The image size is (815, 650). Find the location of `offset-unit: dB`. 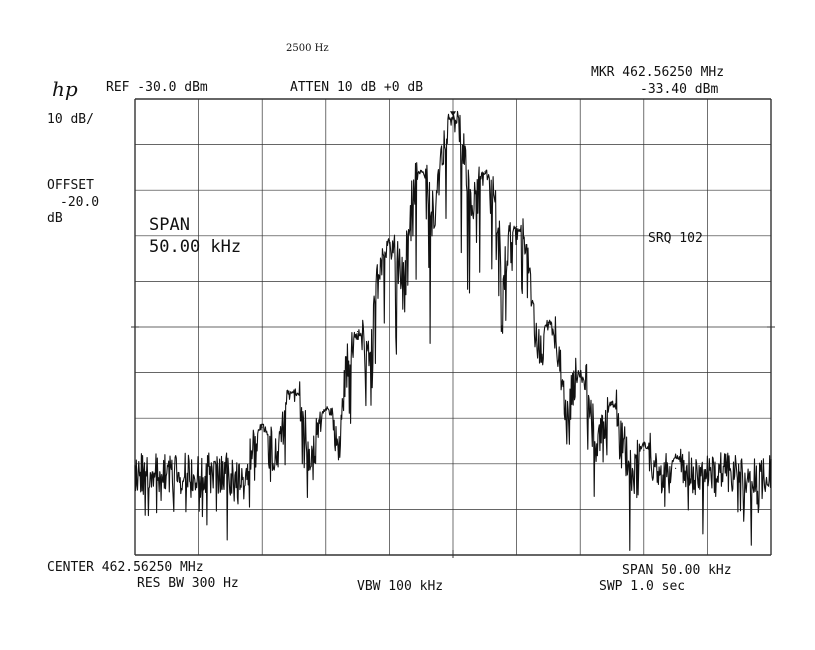

offset-unit: dB is located at coordinates (55, 218).